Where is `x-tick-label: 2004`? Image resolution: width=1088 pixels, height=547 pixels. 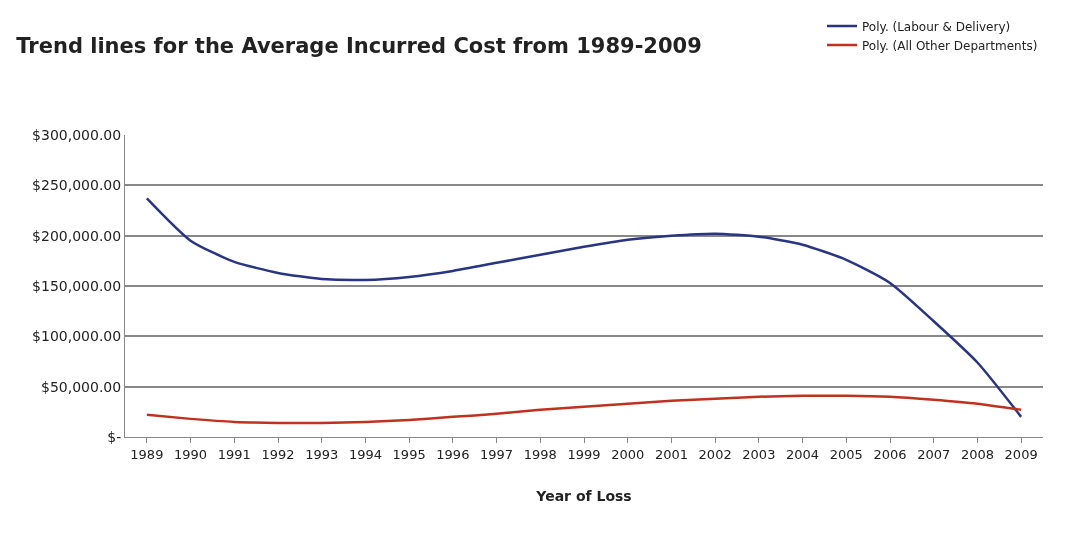
x-tick-label: 2004 is located at coordinates (803, 454).